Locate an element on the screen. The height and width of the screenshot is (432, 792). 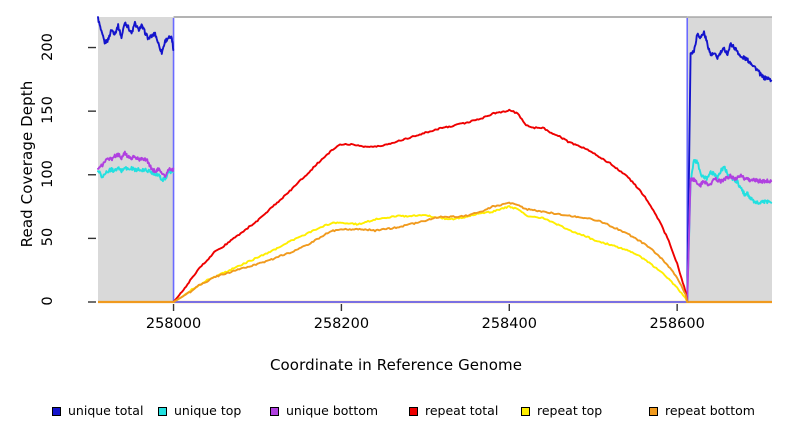
legend-item-repeat-top: repeat top is located at coordinates (561, 411).